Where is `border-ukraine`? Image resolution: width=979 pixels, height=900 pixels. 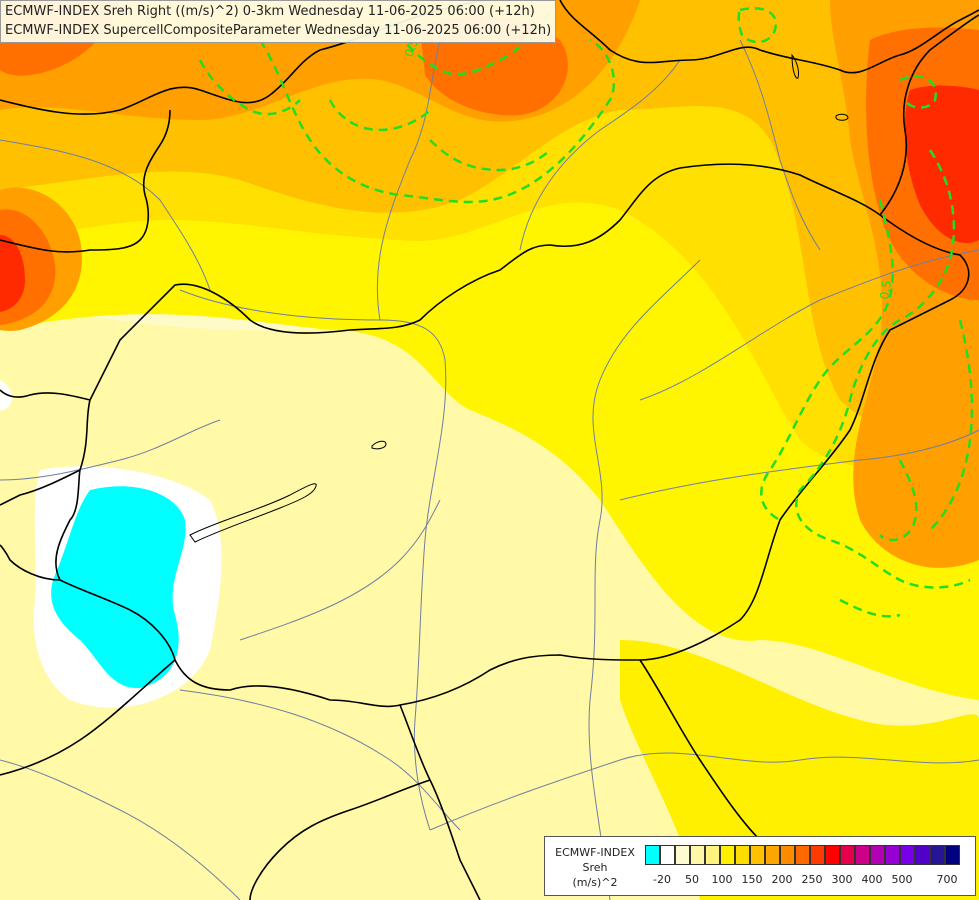 border-ukraine is located at coordinates (929, 115).